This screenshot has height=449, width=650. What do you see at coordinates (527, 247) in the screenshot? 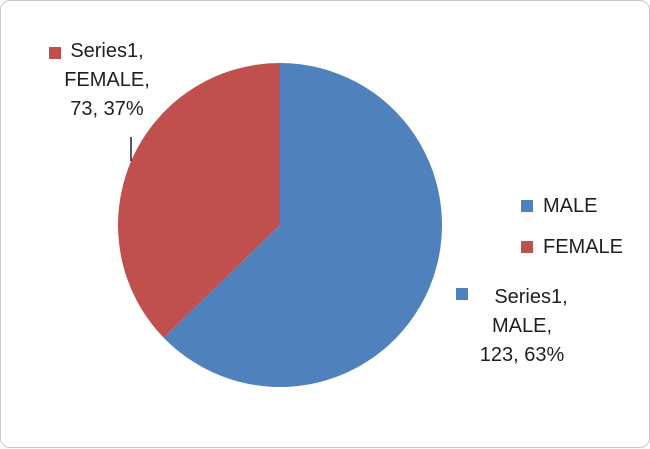
I see `legend-swatch-female` at bounding box center [527, 247].